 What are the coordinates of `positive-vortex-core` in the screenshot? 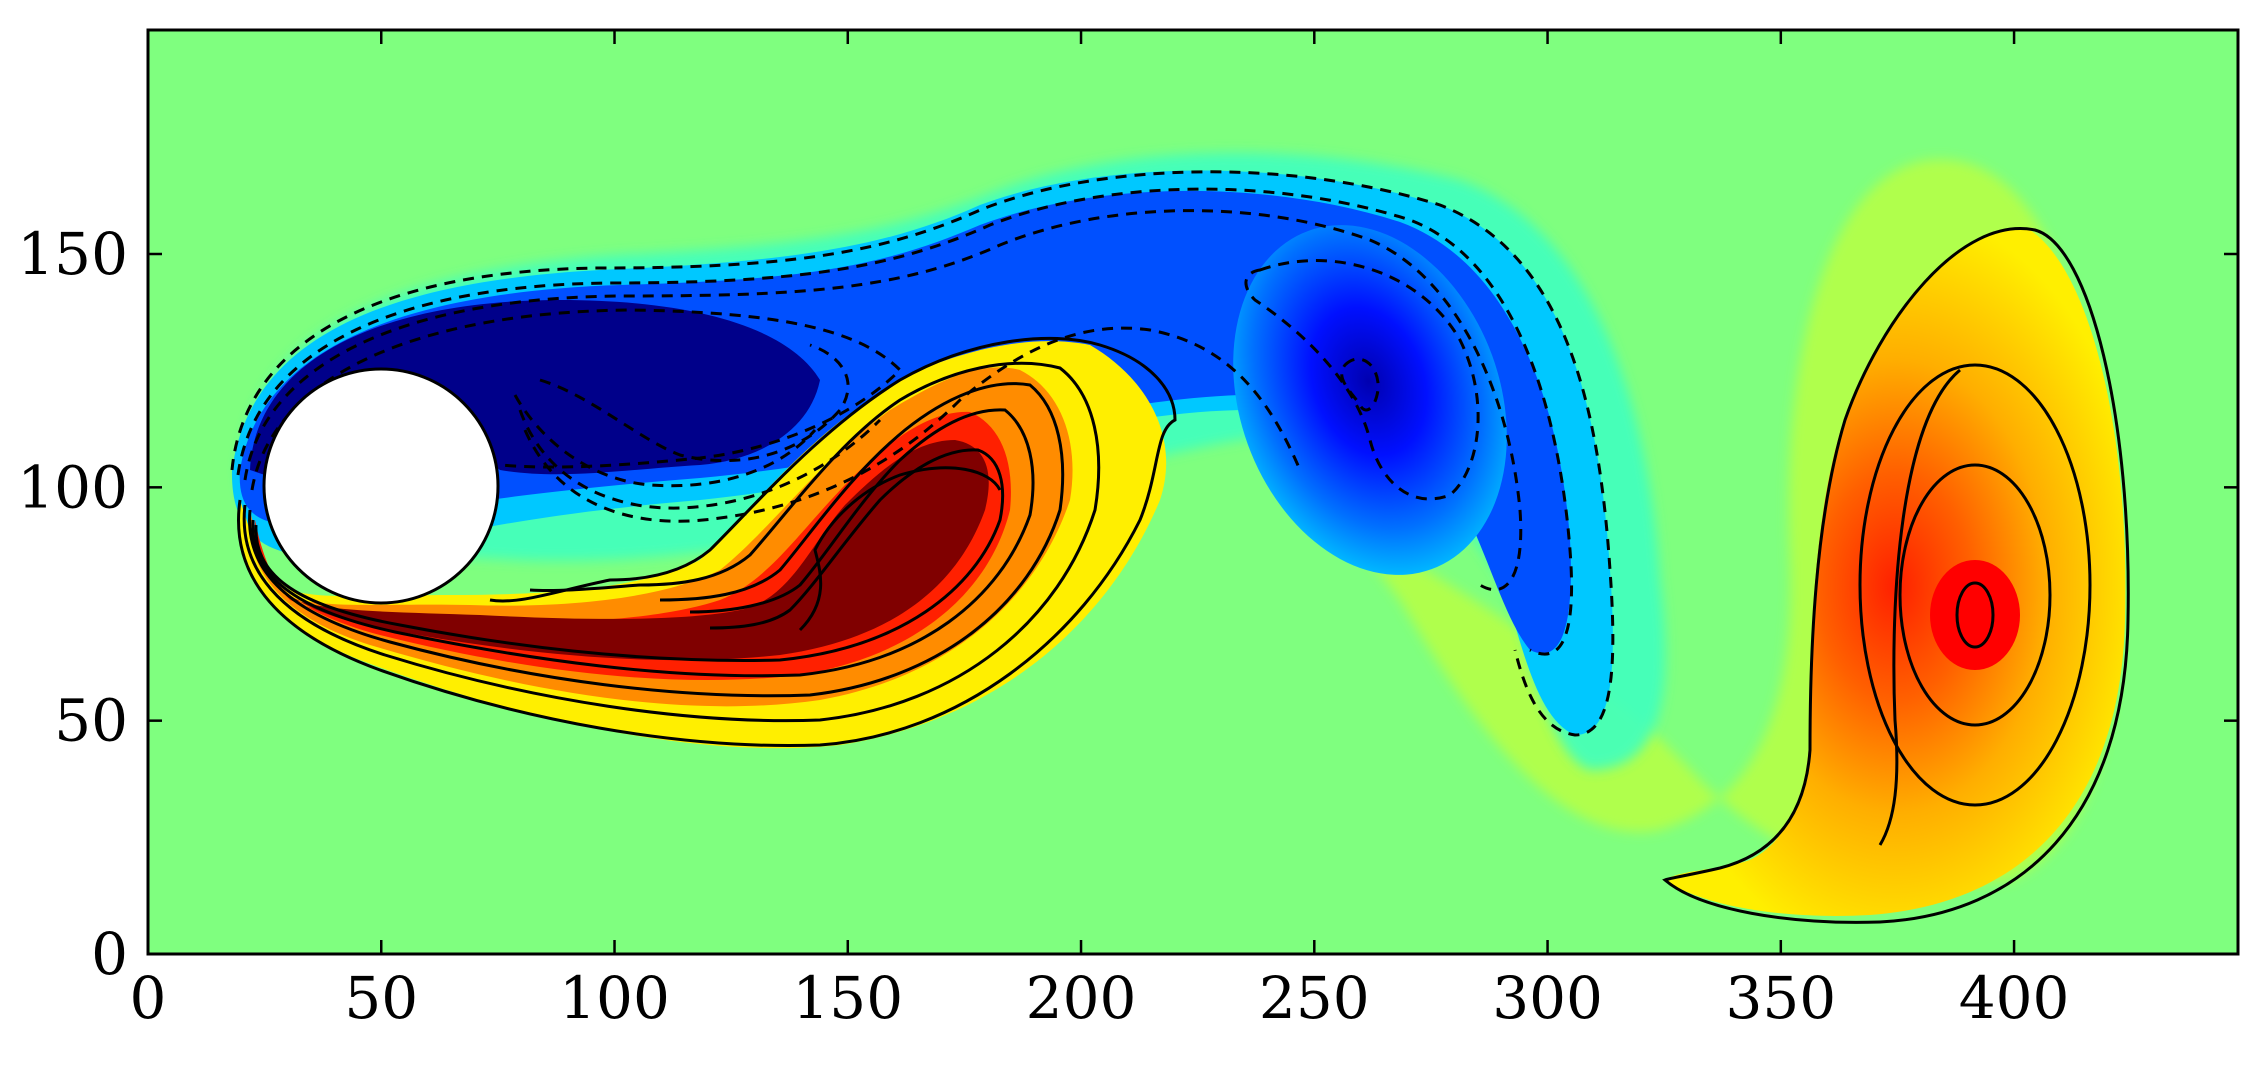 It's located at (1975, 615).